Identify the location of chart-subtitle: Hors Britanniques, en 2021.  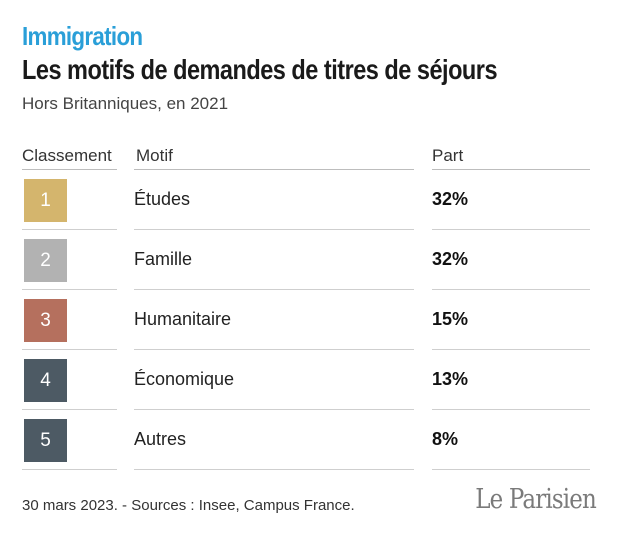
(125, 103).